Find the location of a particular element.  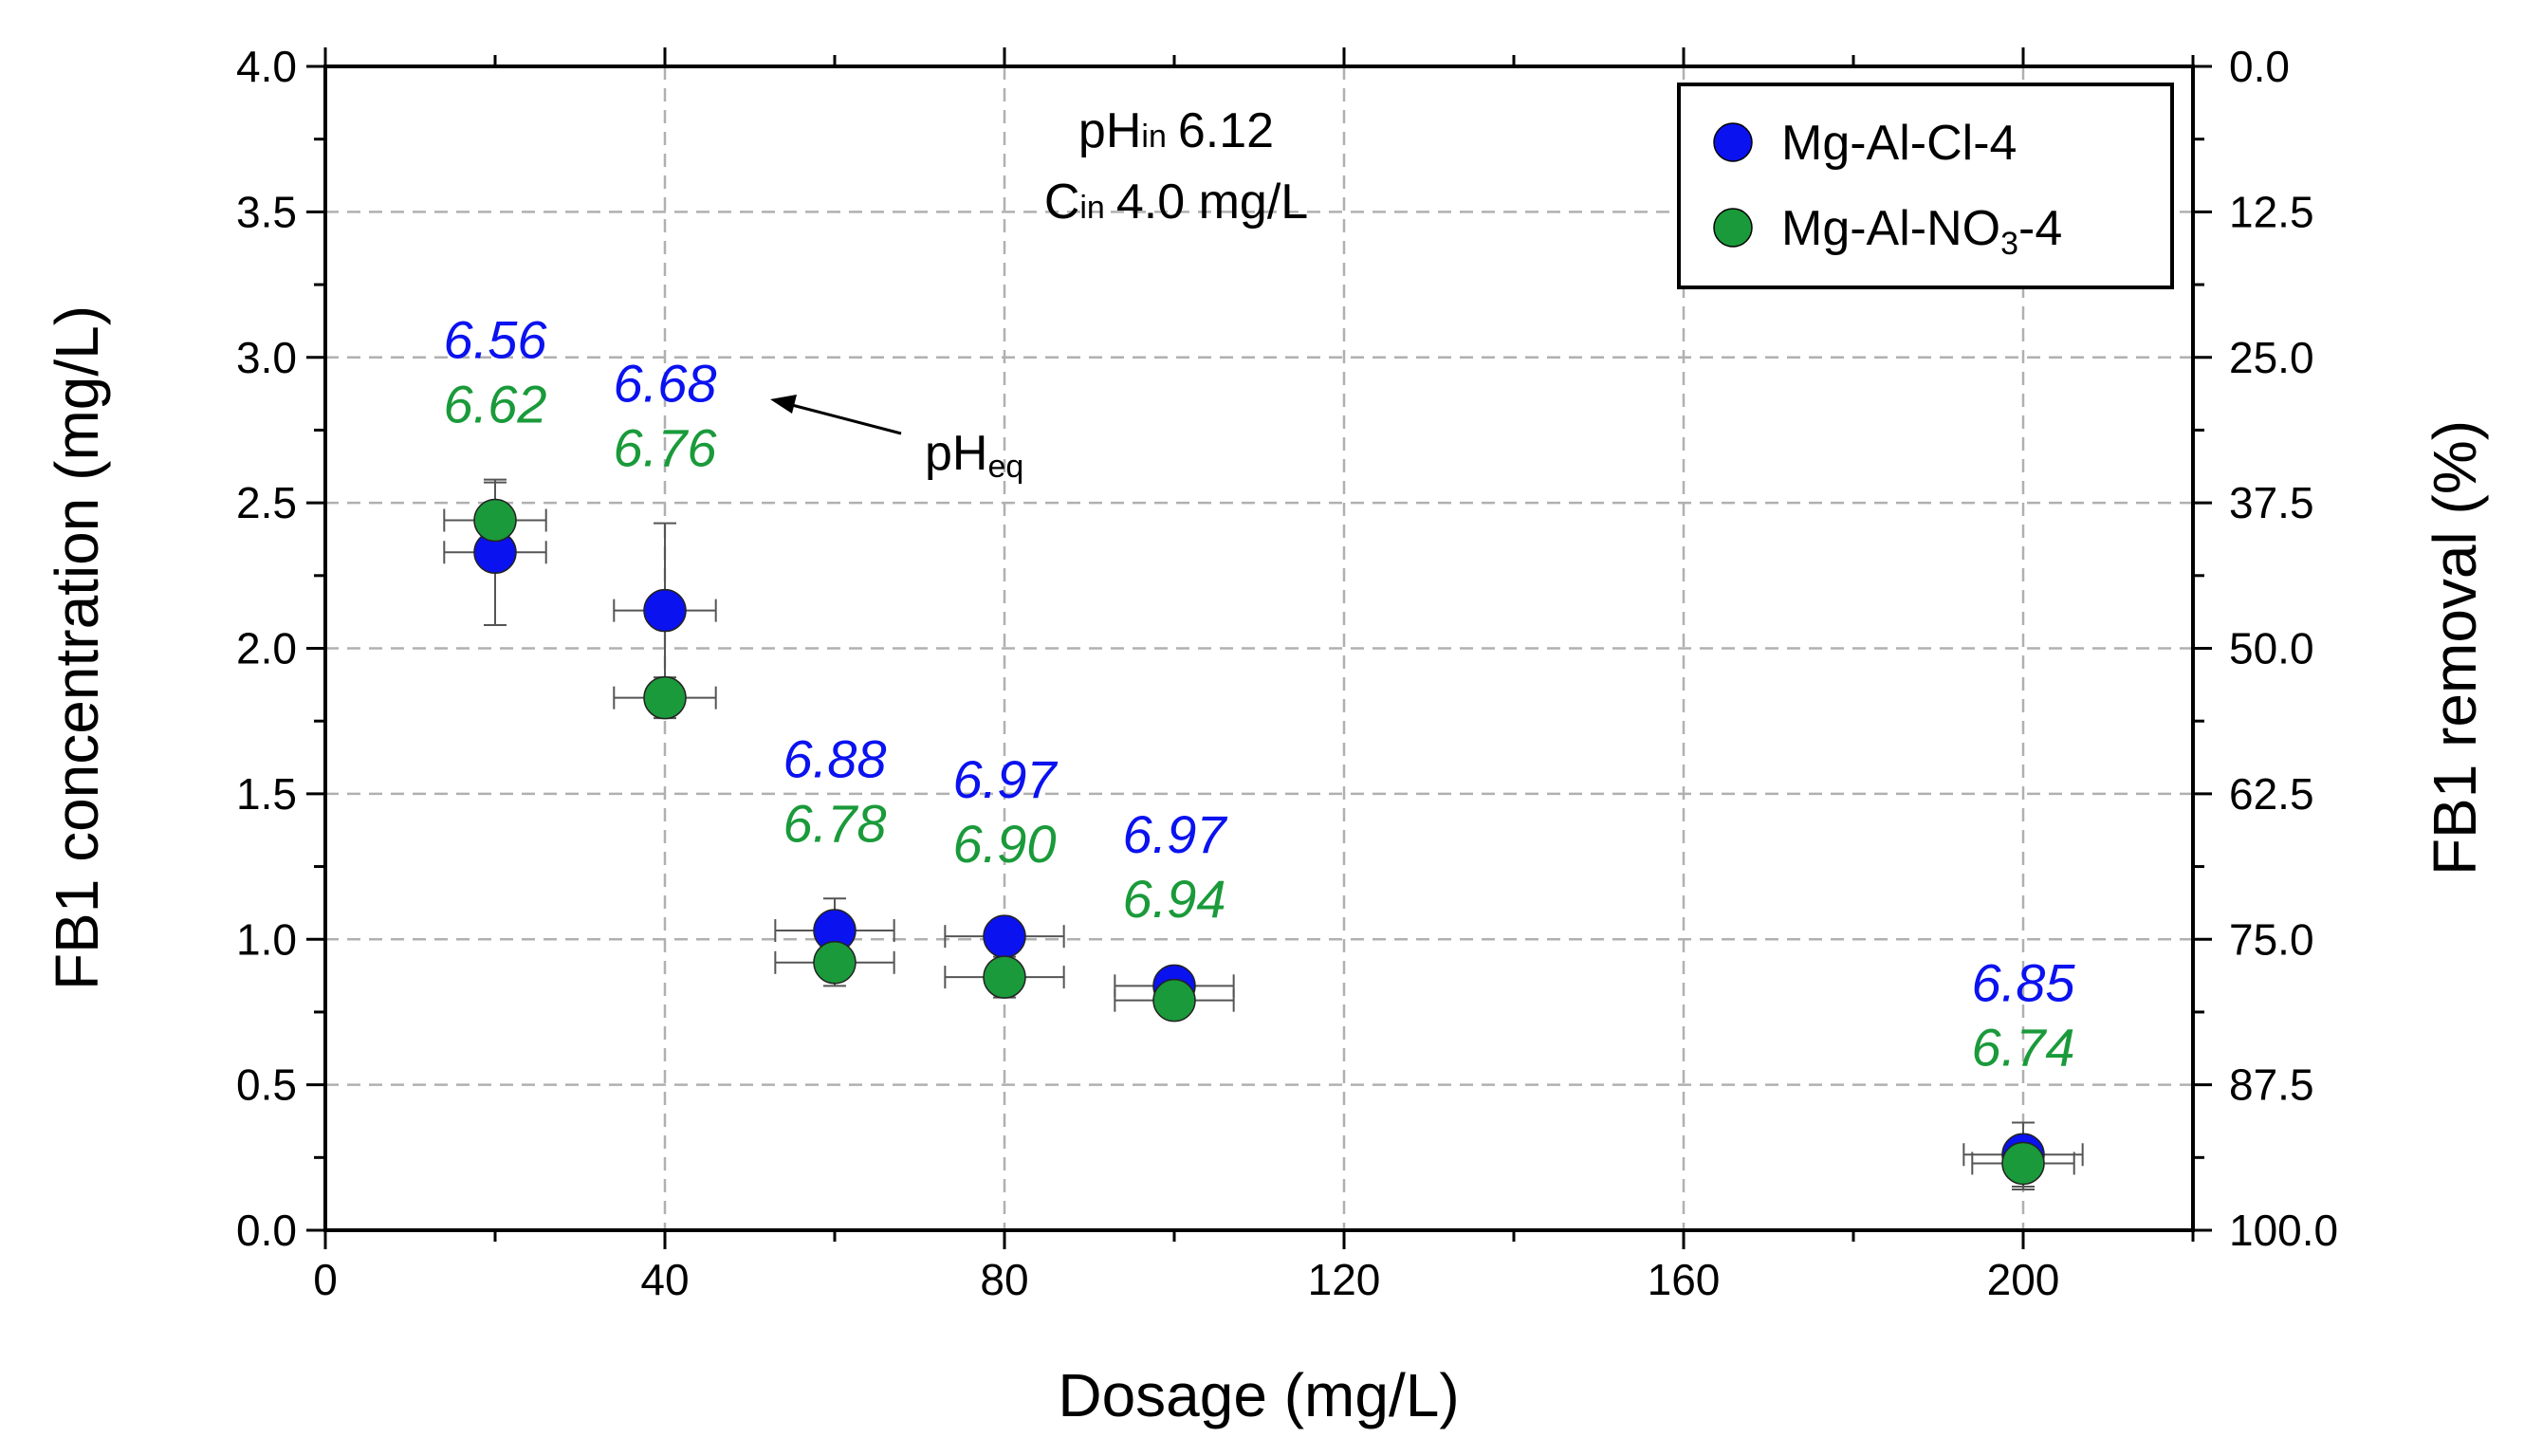

c-in-annotation: Cin 4.0 mg/L is located at coordinates (1176, 203).